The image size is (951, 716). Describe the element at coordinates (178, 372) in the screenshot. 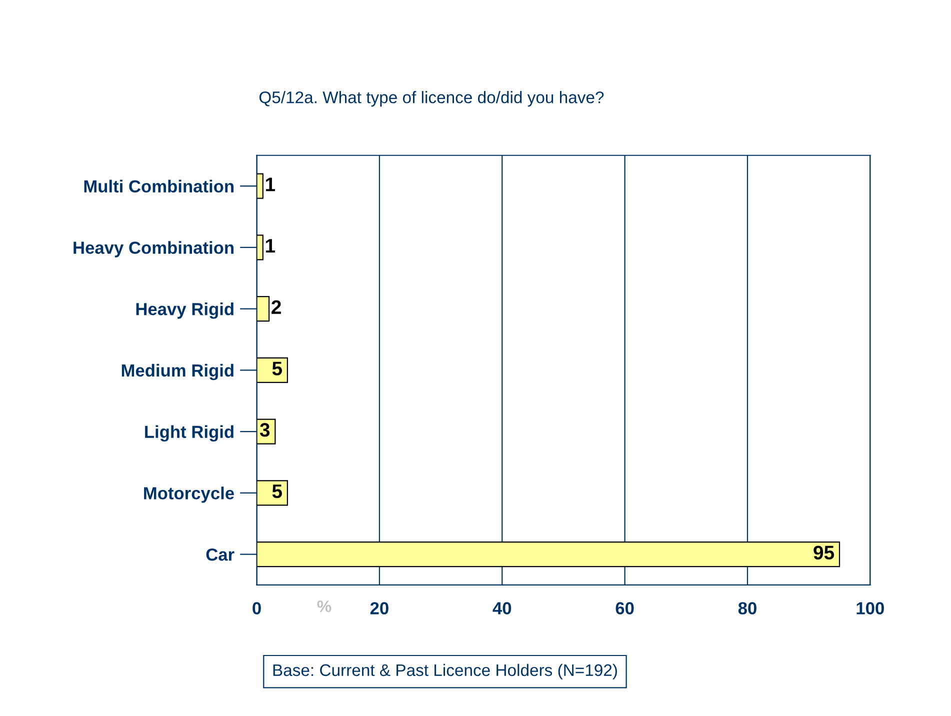

I see `y-tick-label: Medium Rigid` at that location.